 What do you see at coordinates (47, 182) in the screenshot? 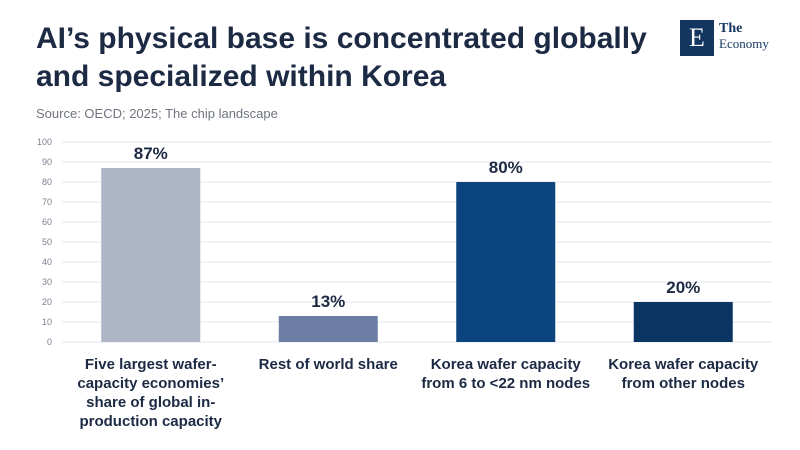
I see `y-tick-label: 80` at bounding box center [47, 182].